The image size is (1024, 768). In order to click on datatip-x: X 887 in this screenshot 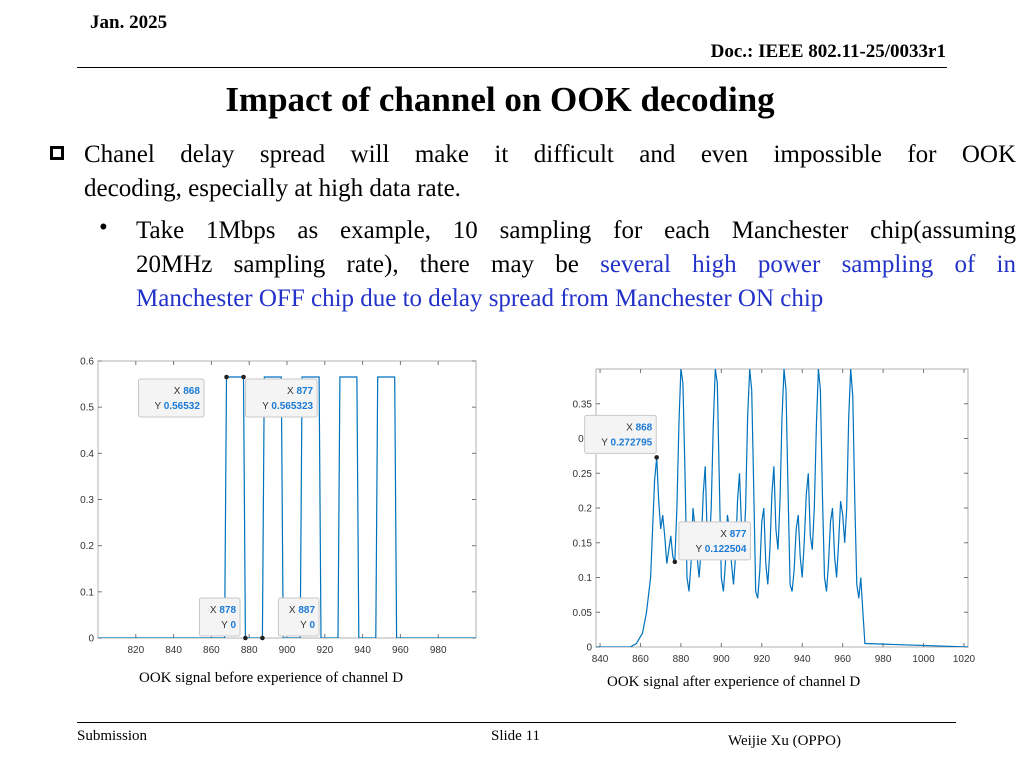, I will do `click(302, 610)`.